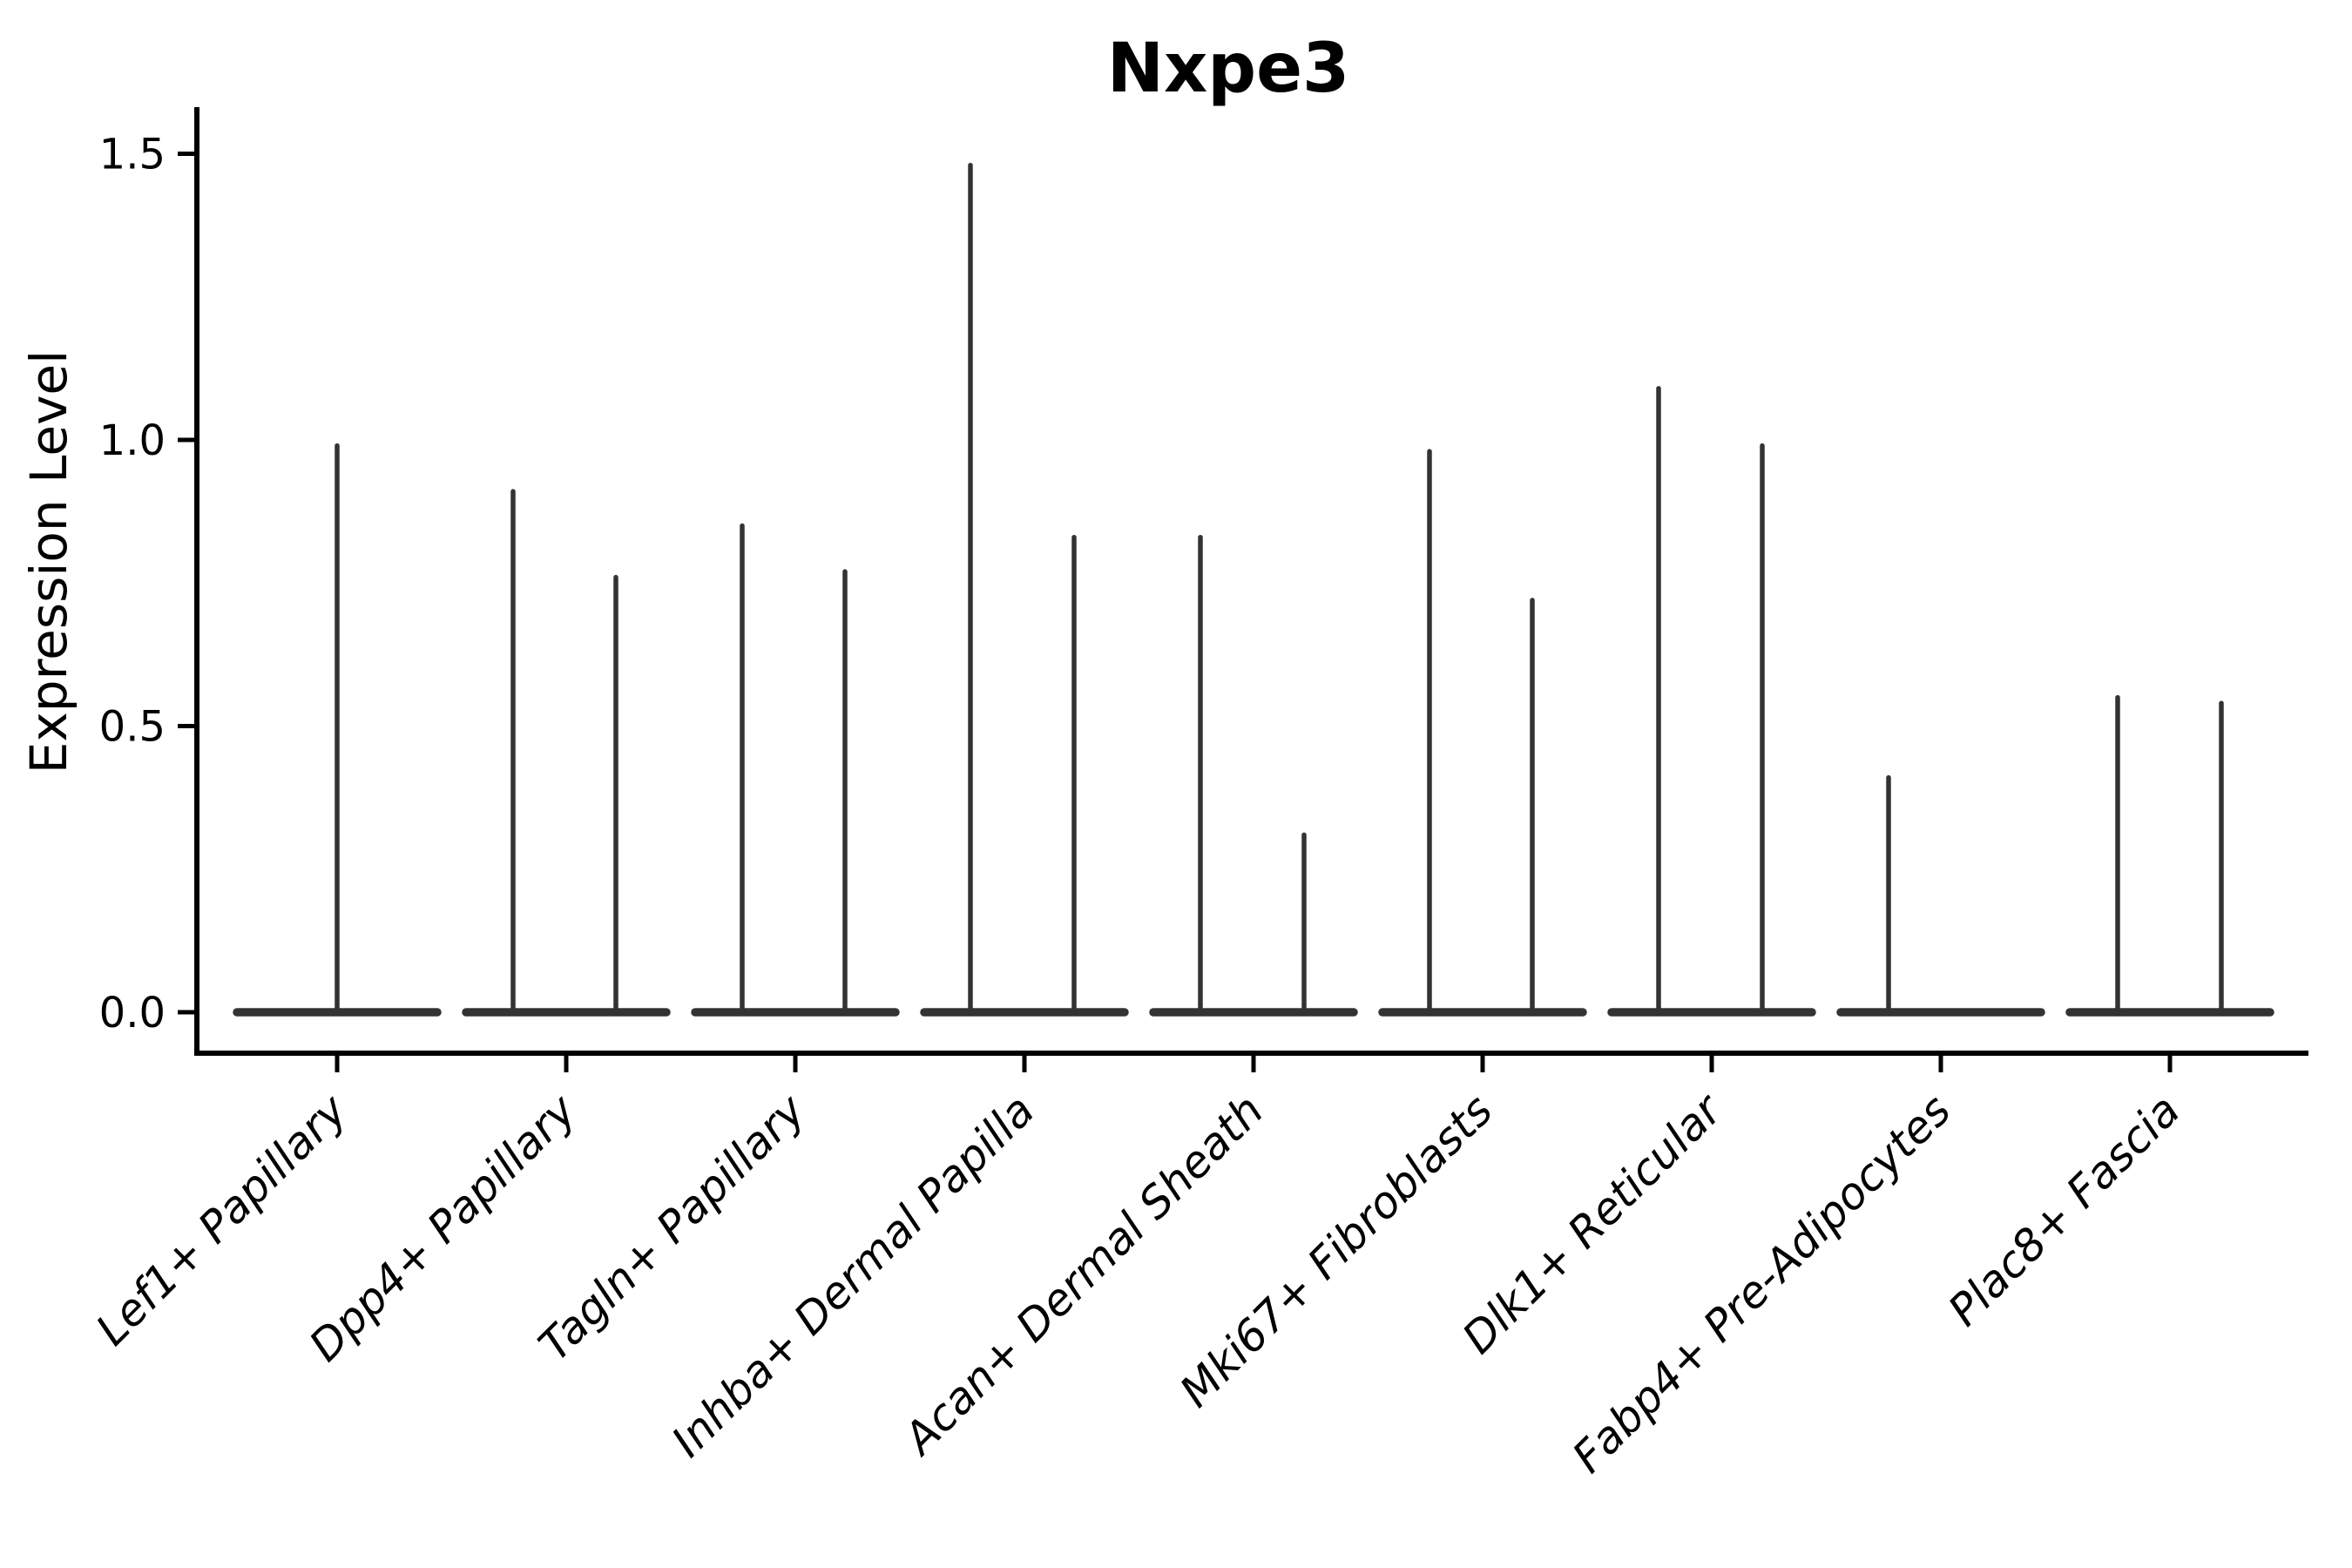 The height and width of the screenshot is (1568, 2352). What do you see at coordinates (132, 440) in the screenshot?
I see `y-tick-label: 1.0` at bounding box center [132, 440].